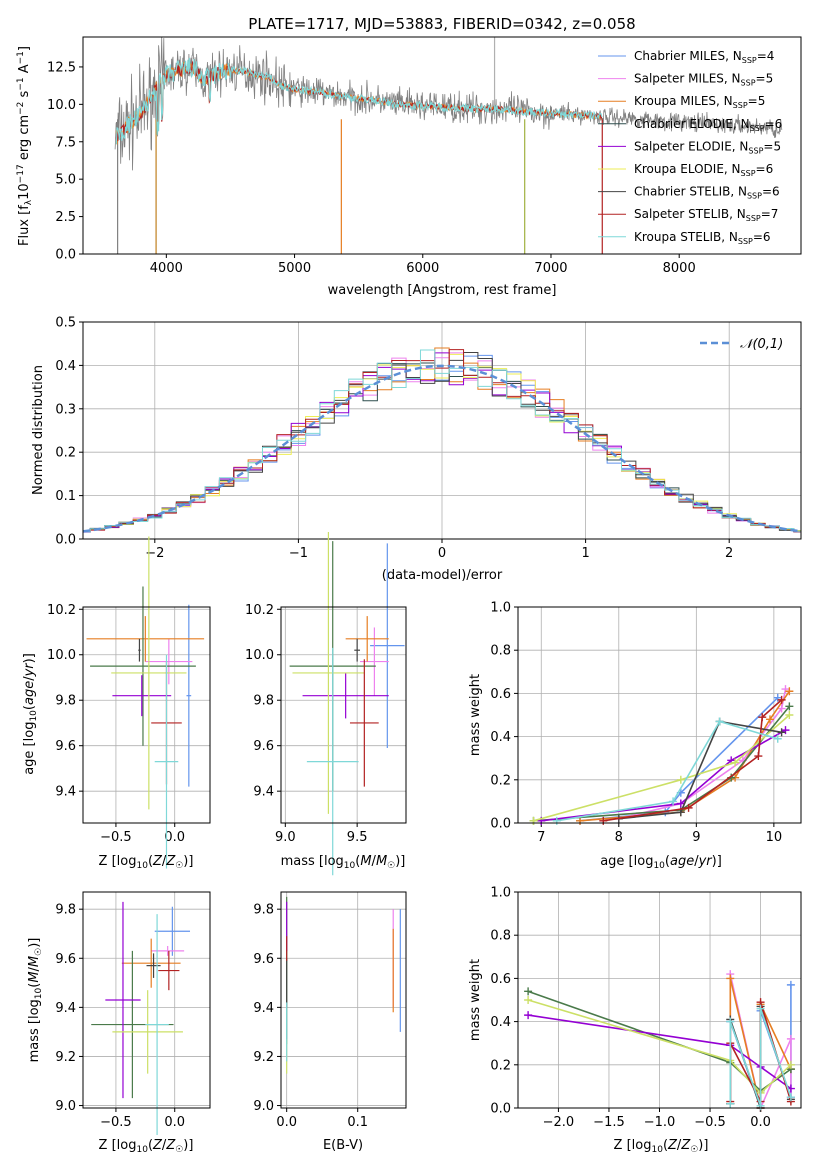 This screenshot has width=819, height=1170. Describe the element at coordinates (65, 701) in the screenshot. I see `ageZ-ytick-label: 9.8` at that location.